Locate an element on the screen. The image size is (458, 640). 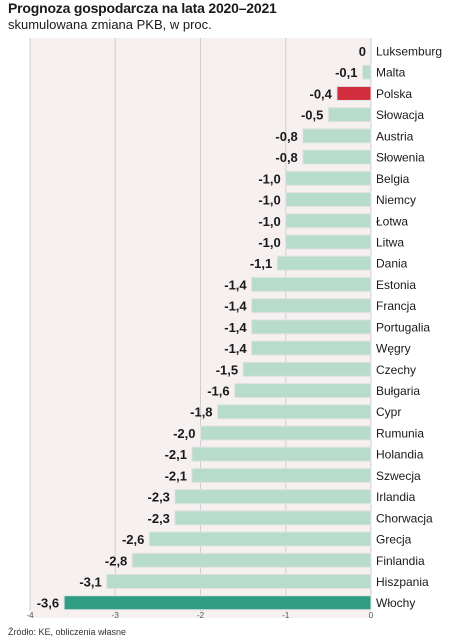
category-label: Bułgaria is located at coordinates (398, 391).